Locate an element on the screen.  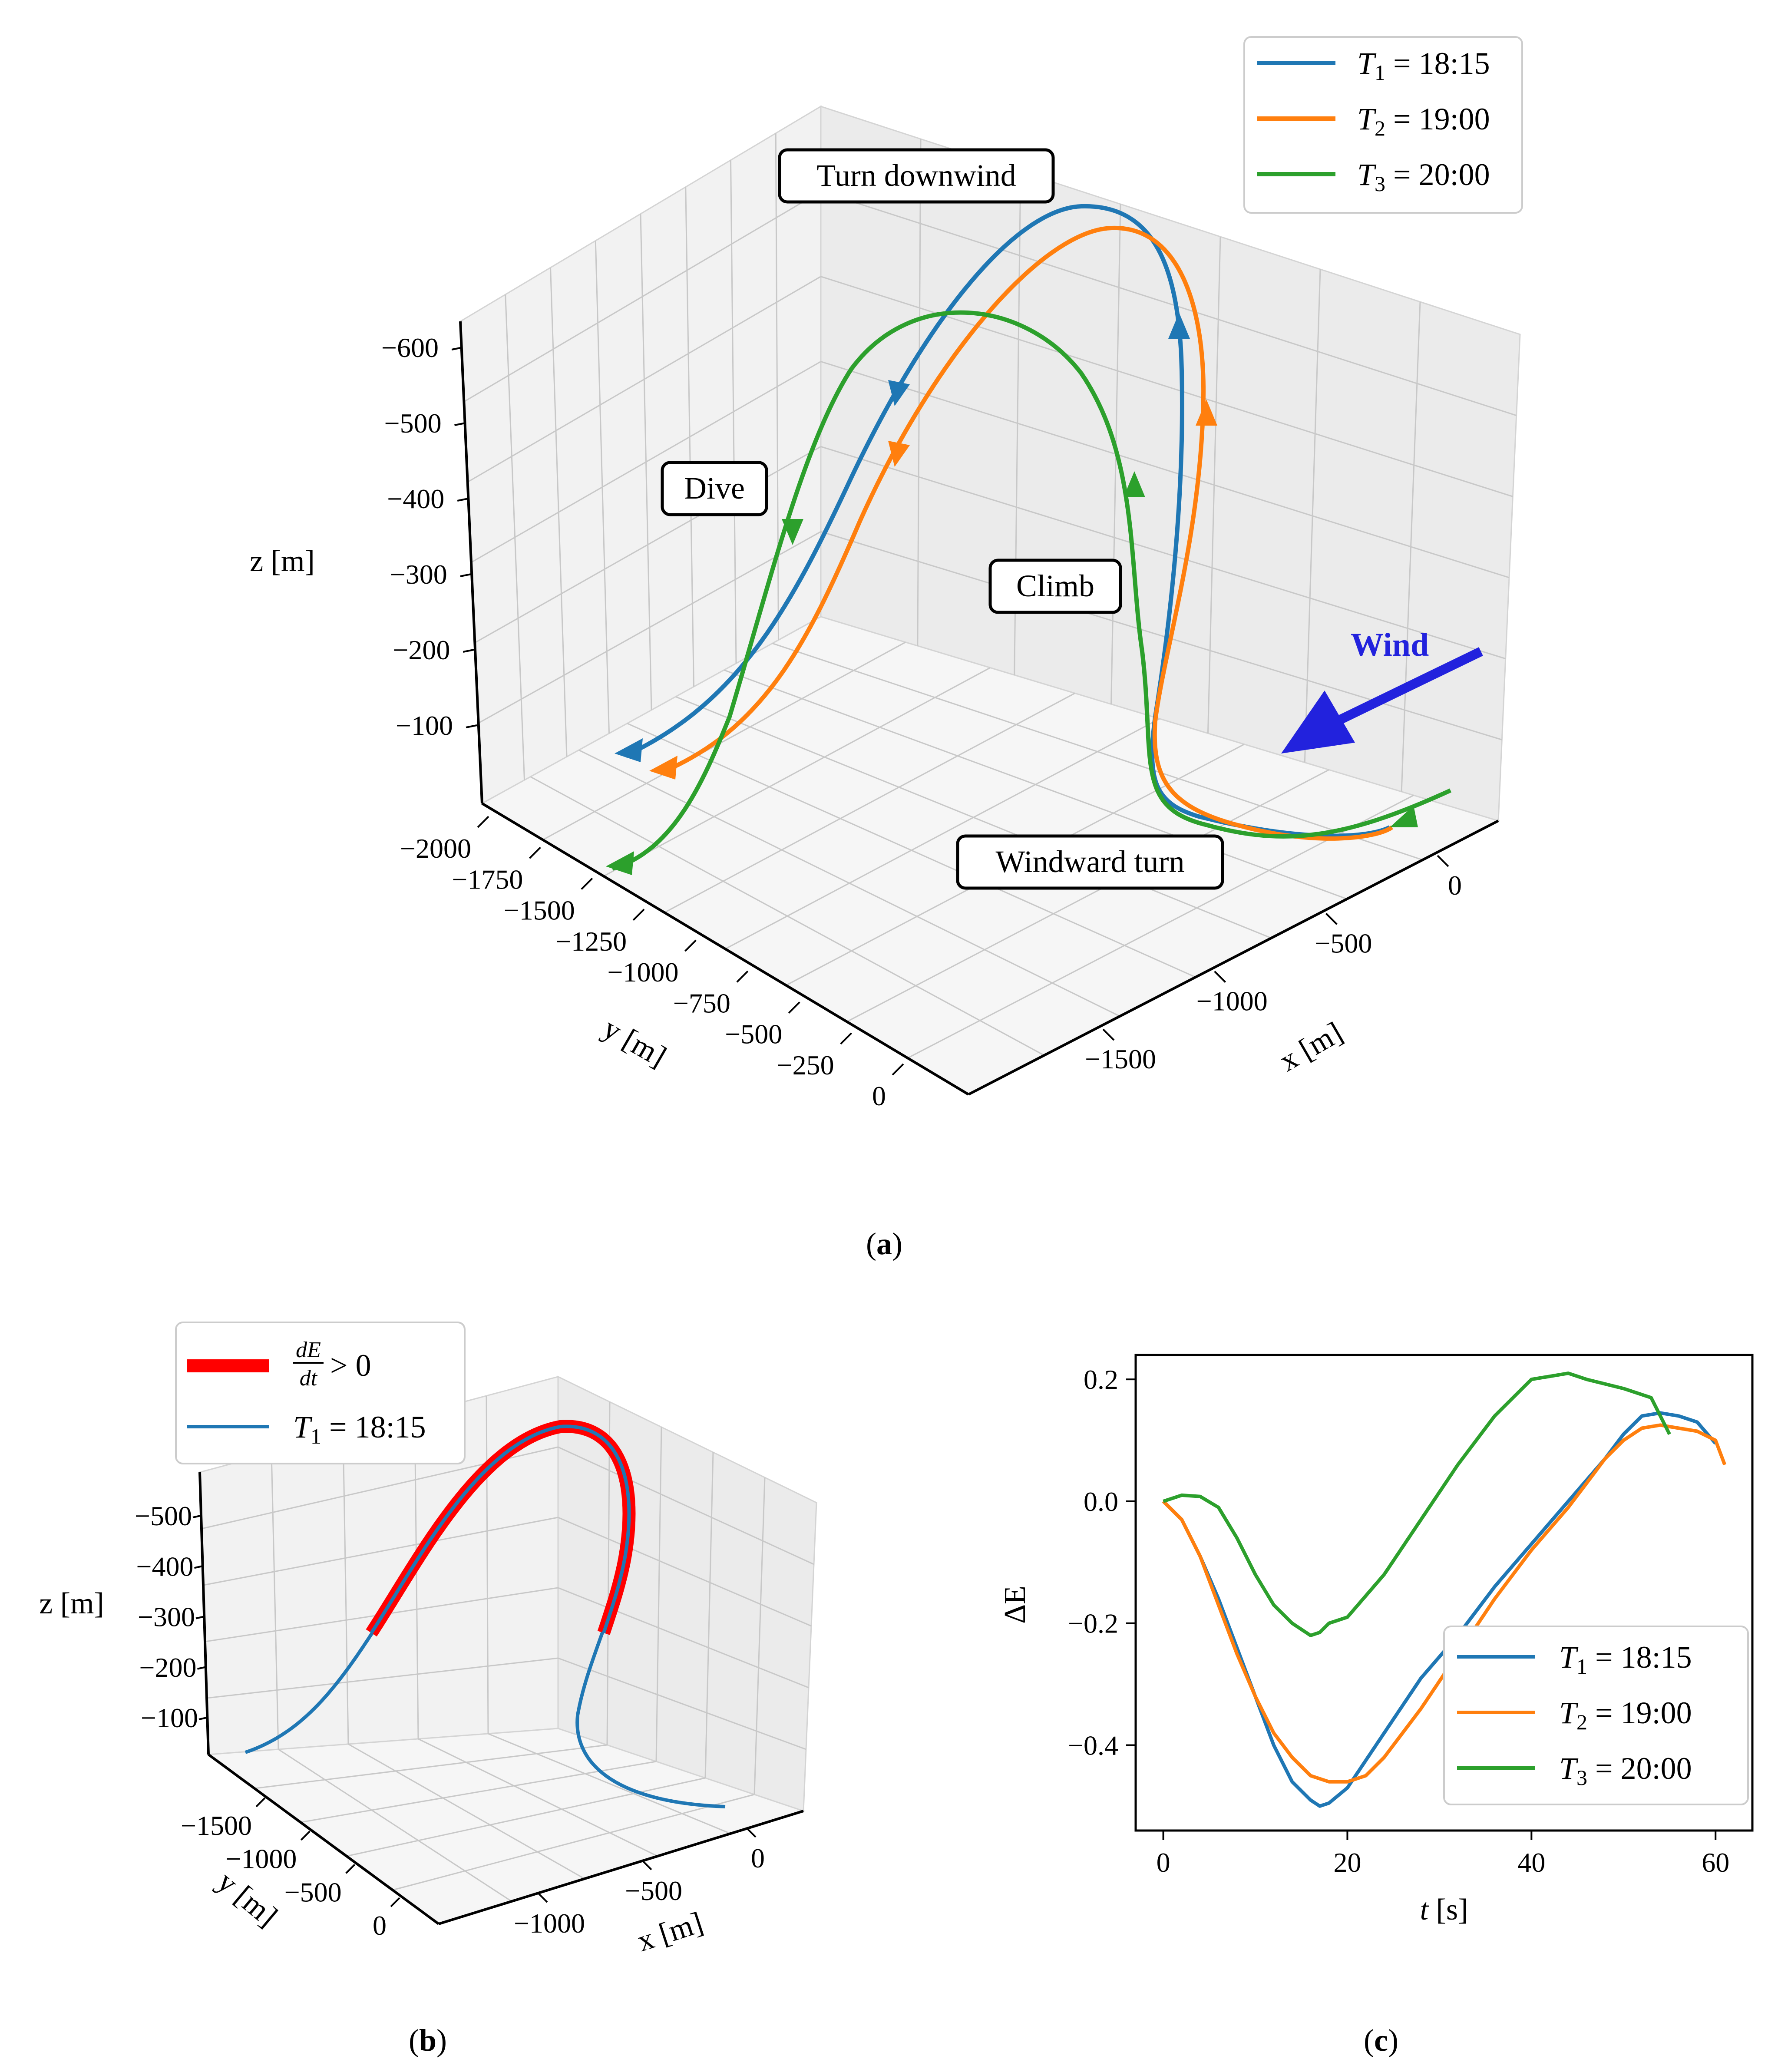
panel-c-series is located at coordinates (1444, 1589).